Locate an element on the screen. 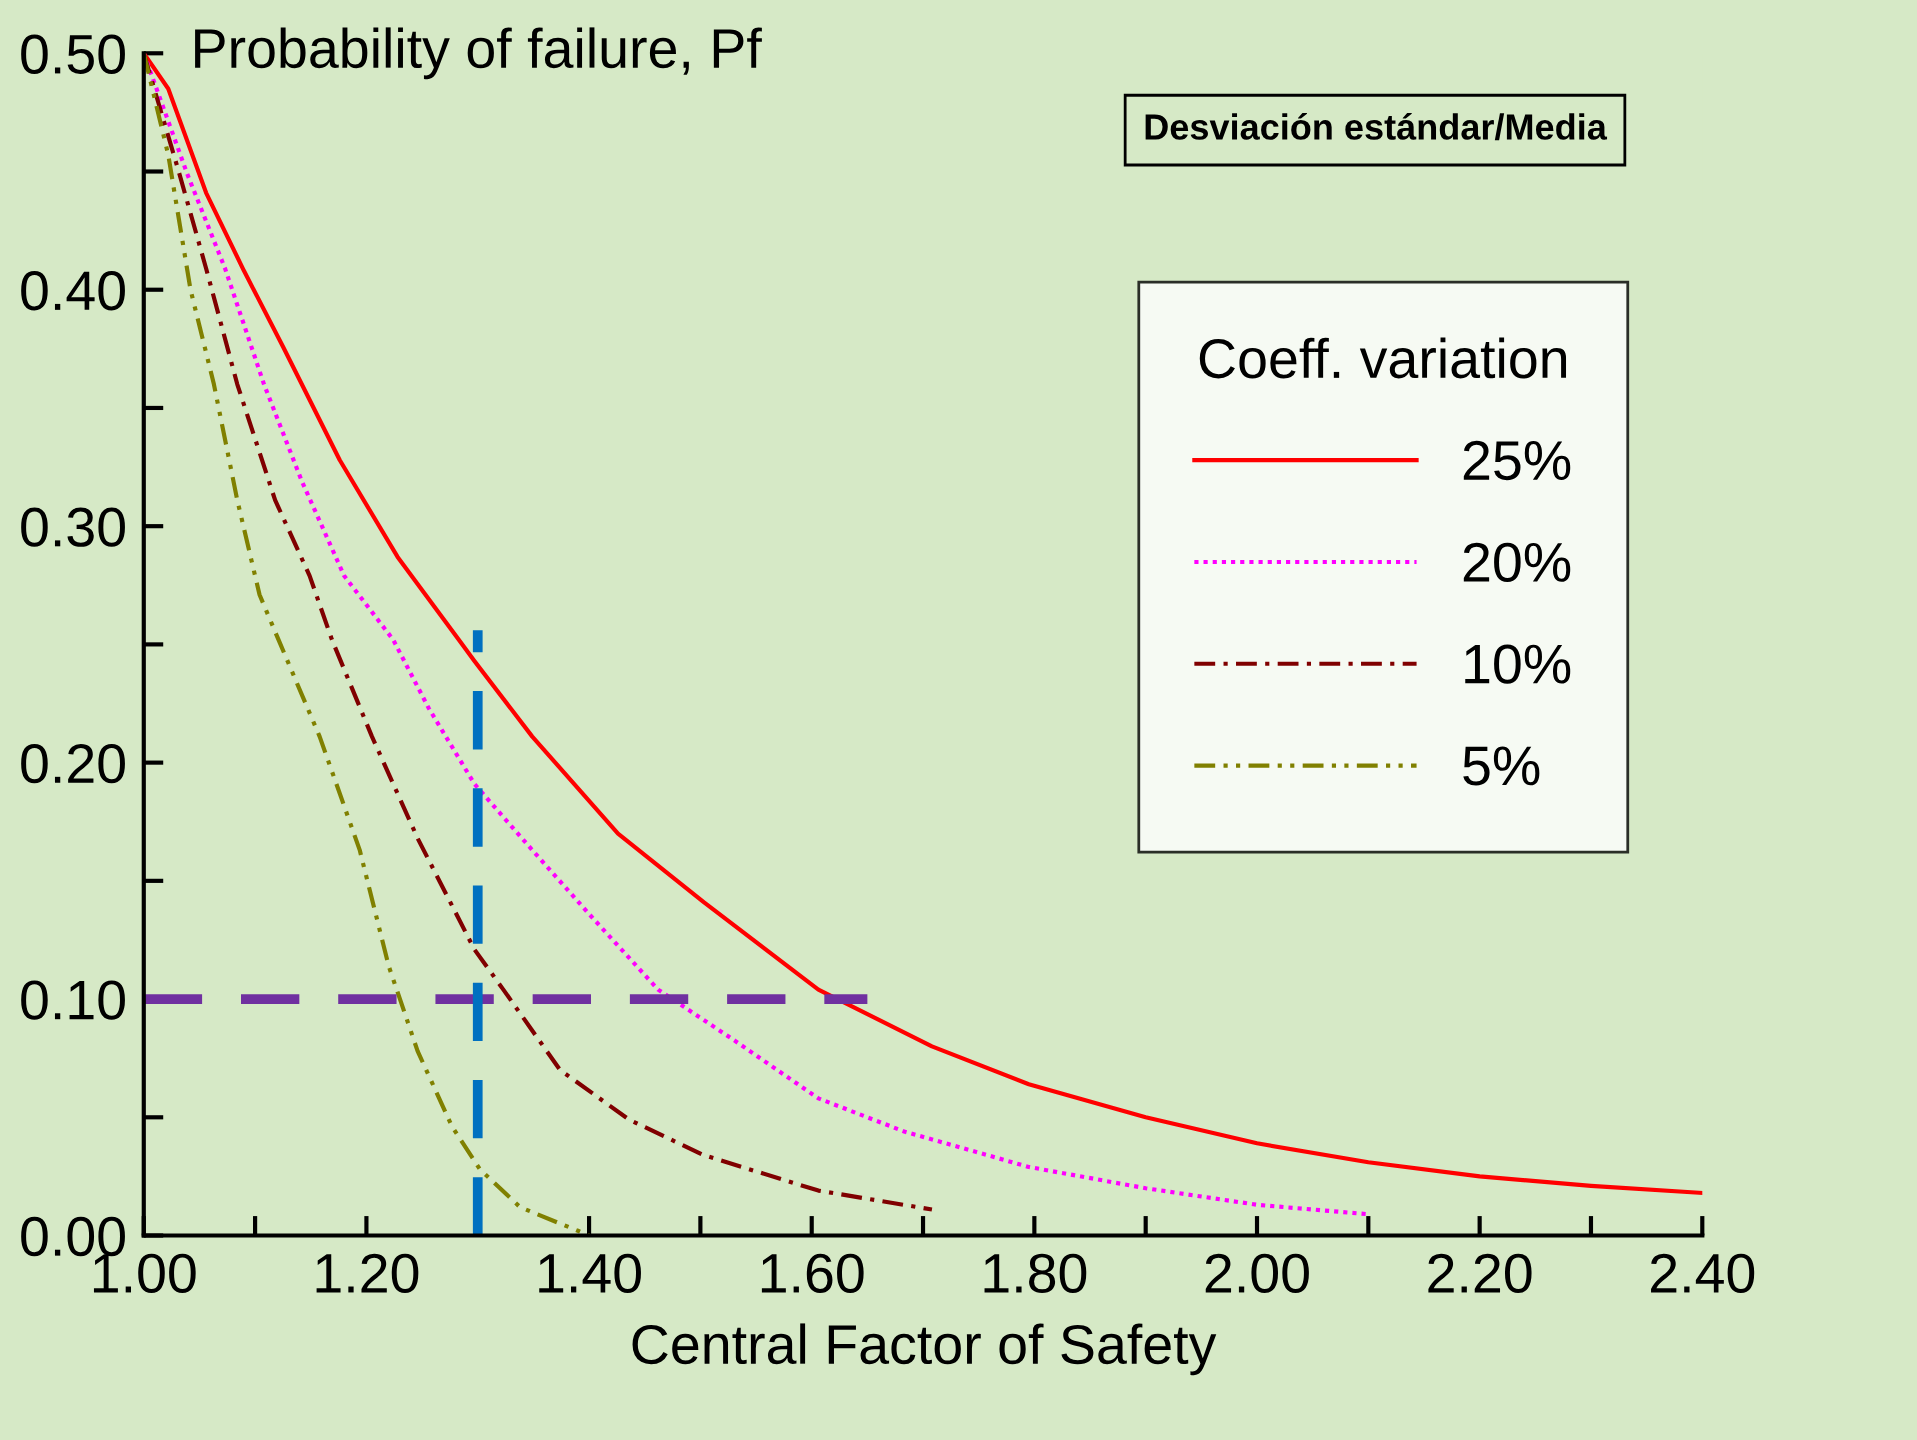 The height and width of the screenshot is (1440, 1917). y-tick-label: 0.40 is located at coordinates (73, 291).